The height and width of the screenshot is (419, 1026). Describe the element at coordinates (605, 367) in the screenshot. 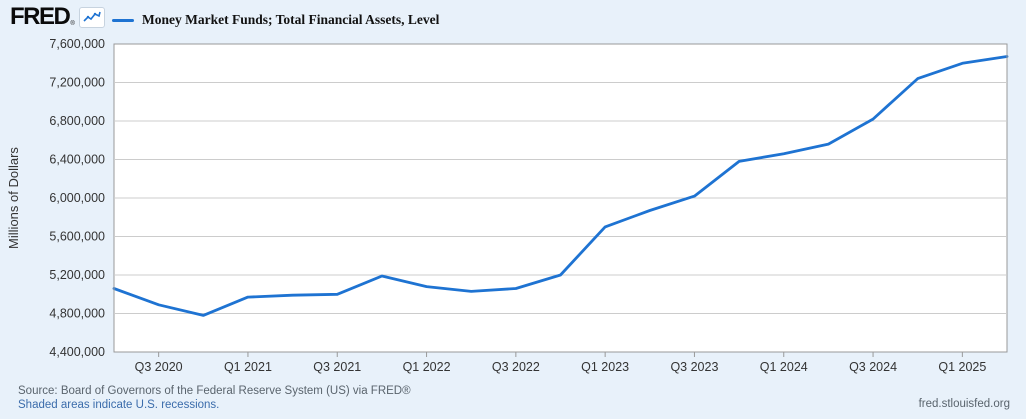

I see `x-tick-label: Q1 2023` at that location.